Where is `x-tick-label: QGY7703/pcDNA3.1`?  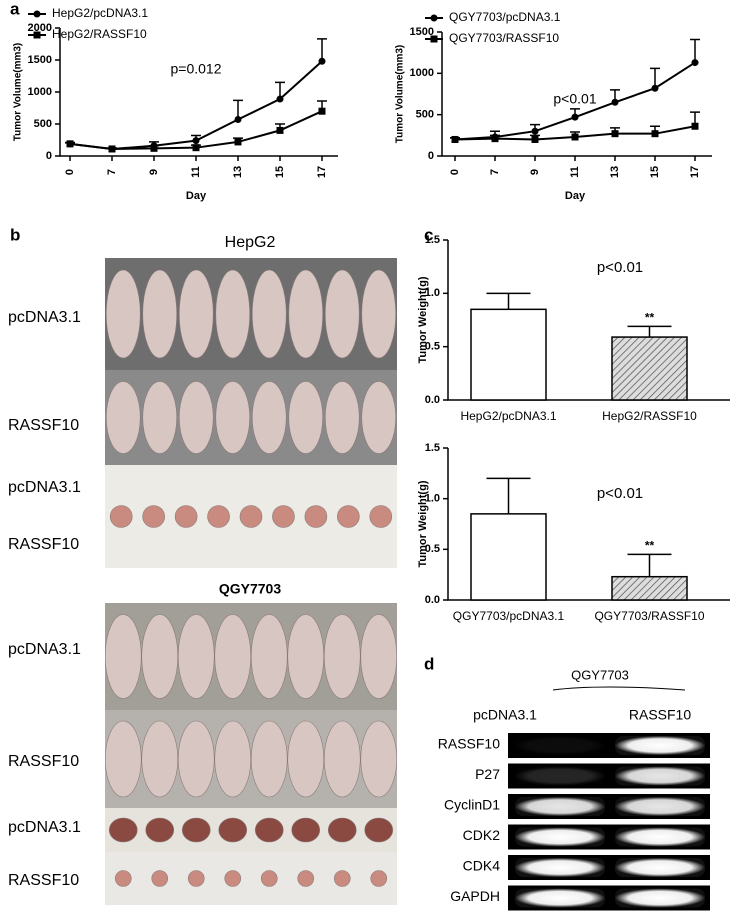
x-tick-label: QGY7703/pcDNA3.1 is located at coordinates (509, 616).